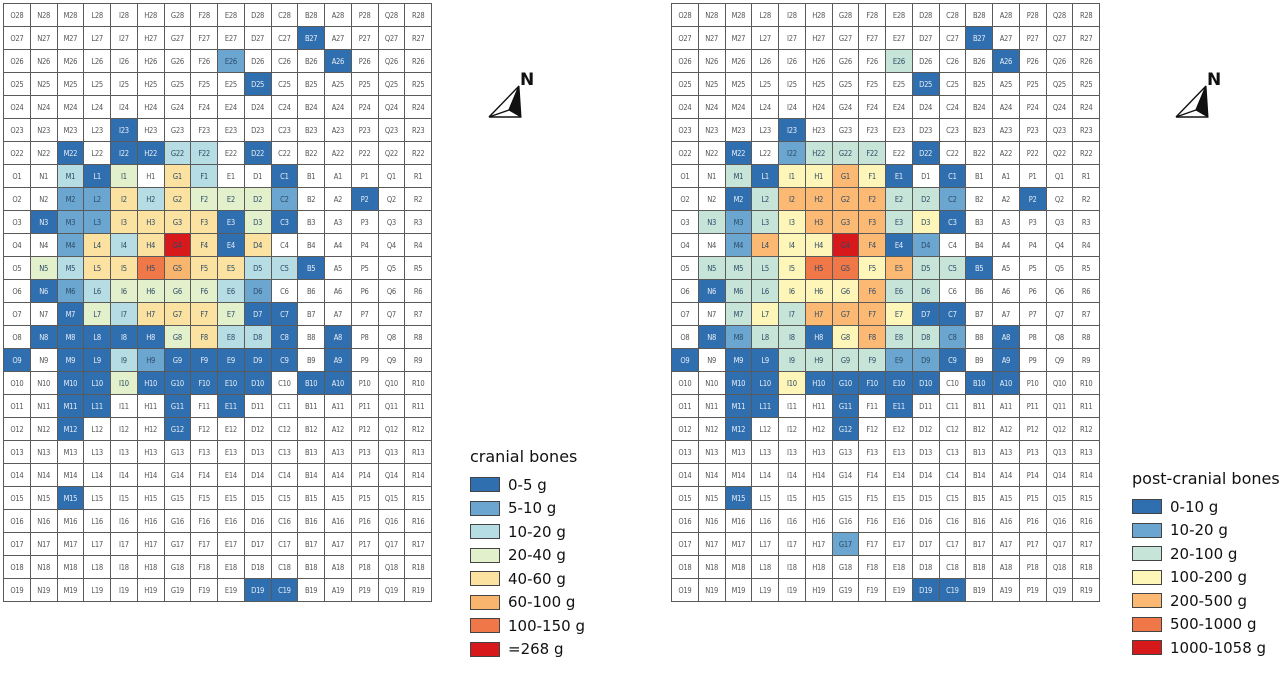 Image resolution: width=1288 pixels, height=693 pixels. What do you see at coordinates (846, 84) in the screenshot?
I see `grid-cell-G25: G25` at bounding box center [846, 84].